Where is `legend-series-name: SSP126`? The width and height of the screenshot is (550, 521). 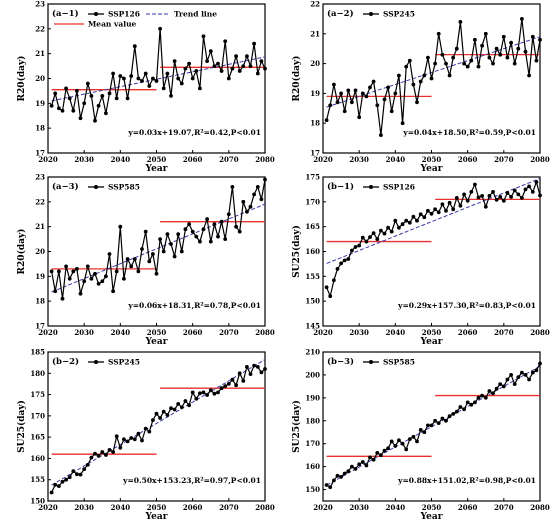 legend-series-name: SSP126 is located at coordinates (124, 14).